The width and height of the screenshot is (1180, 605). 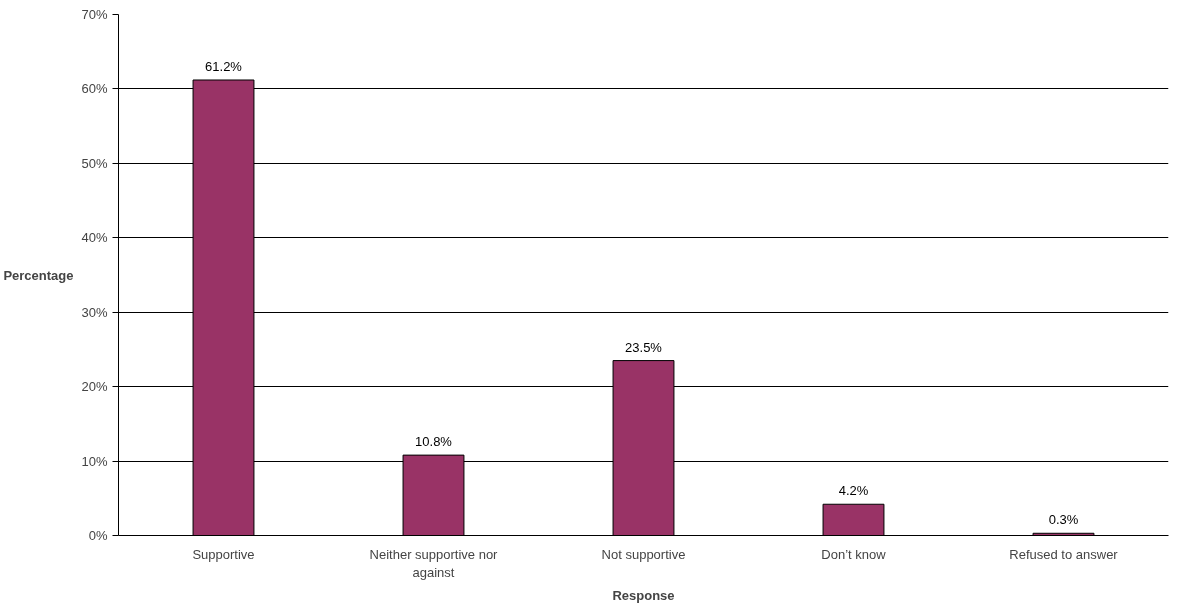 I want to click on y-tick-label: 70%, so click(x=94, y=14).